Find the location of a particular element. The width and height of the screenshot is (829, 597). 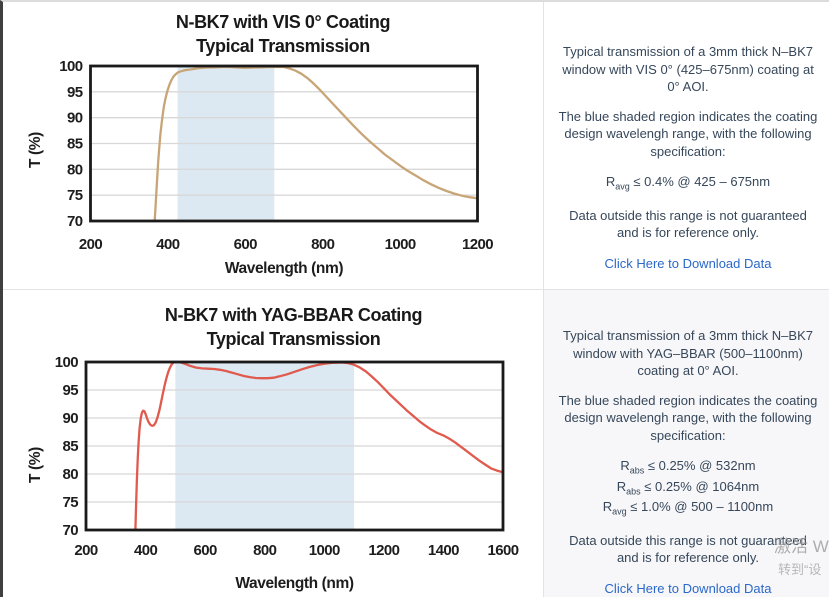

spec-line: Ravg ≤ 0.4% @ 425 – 675nm is located at coordinates (688, 183).